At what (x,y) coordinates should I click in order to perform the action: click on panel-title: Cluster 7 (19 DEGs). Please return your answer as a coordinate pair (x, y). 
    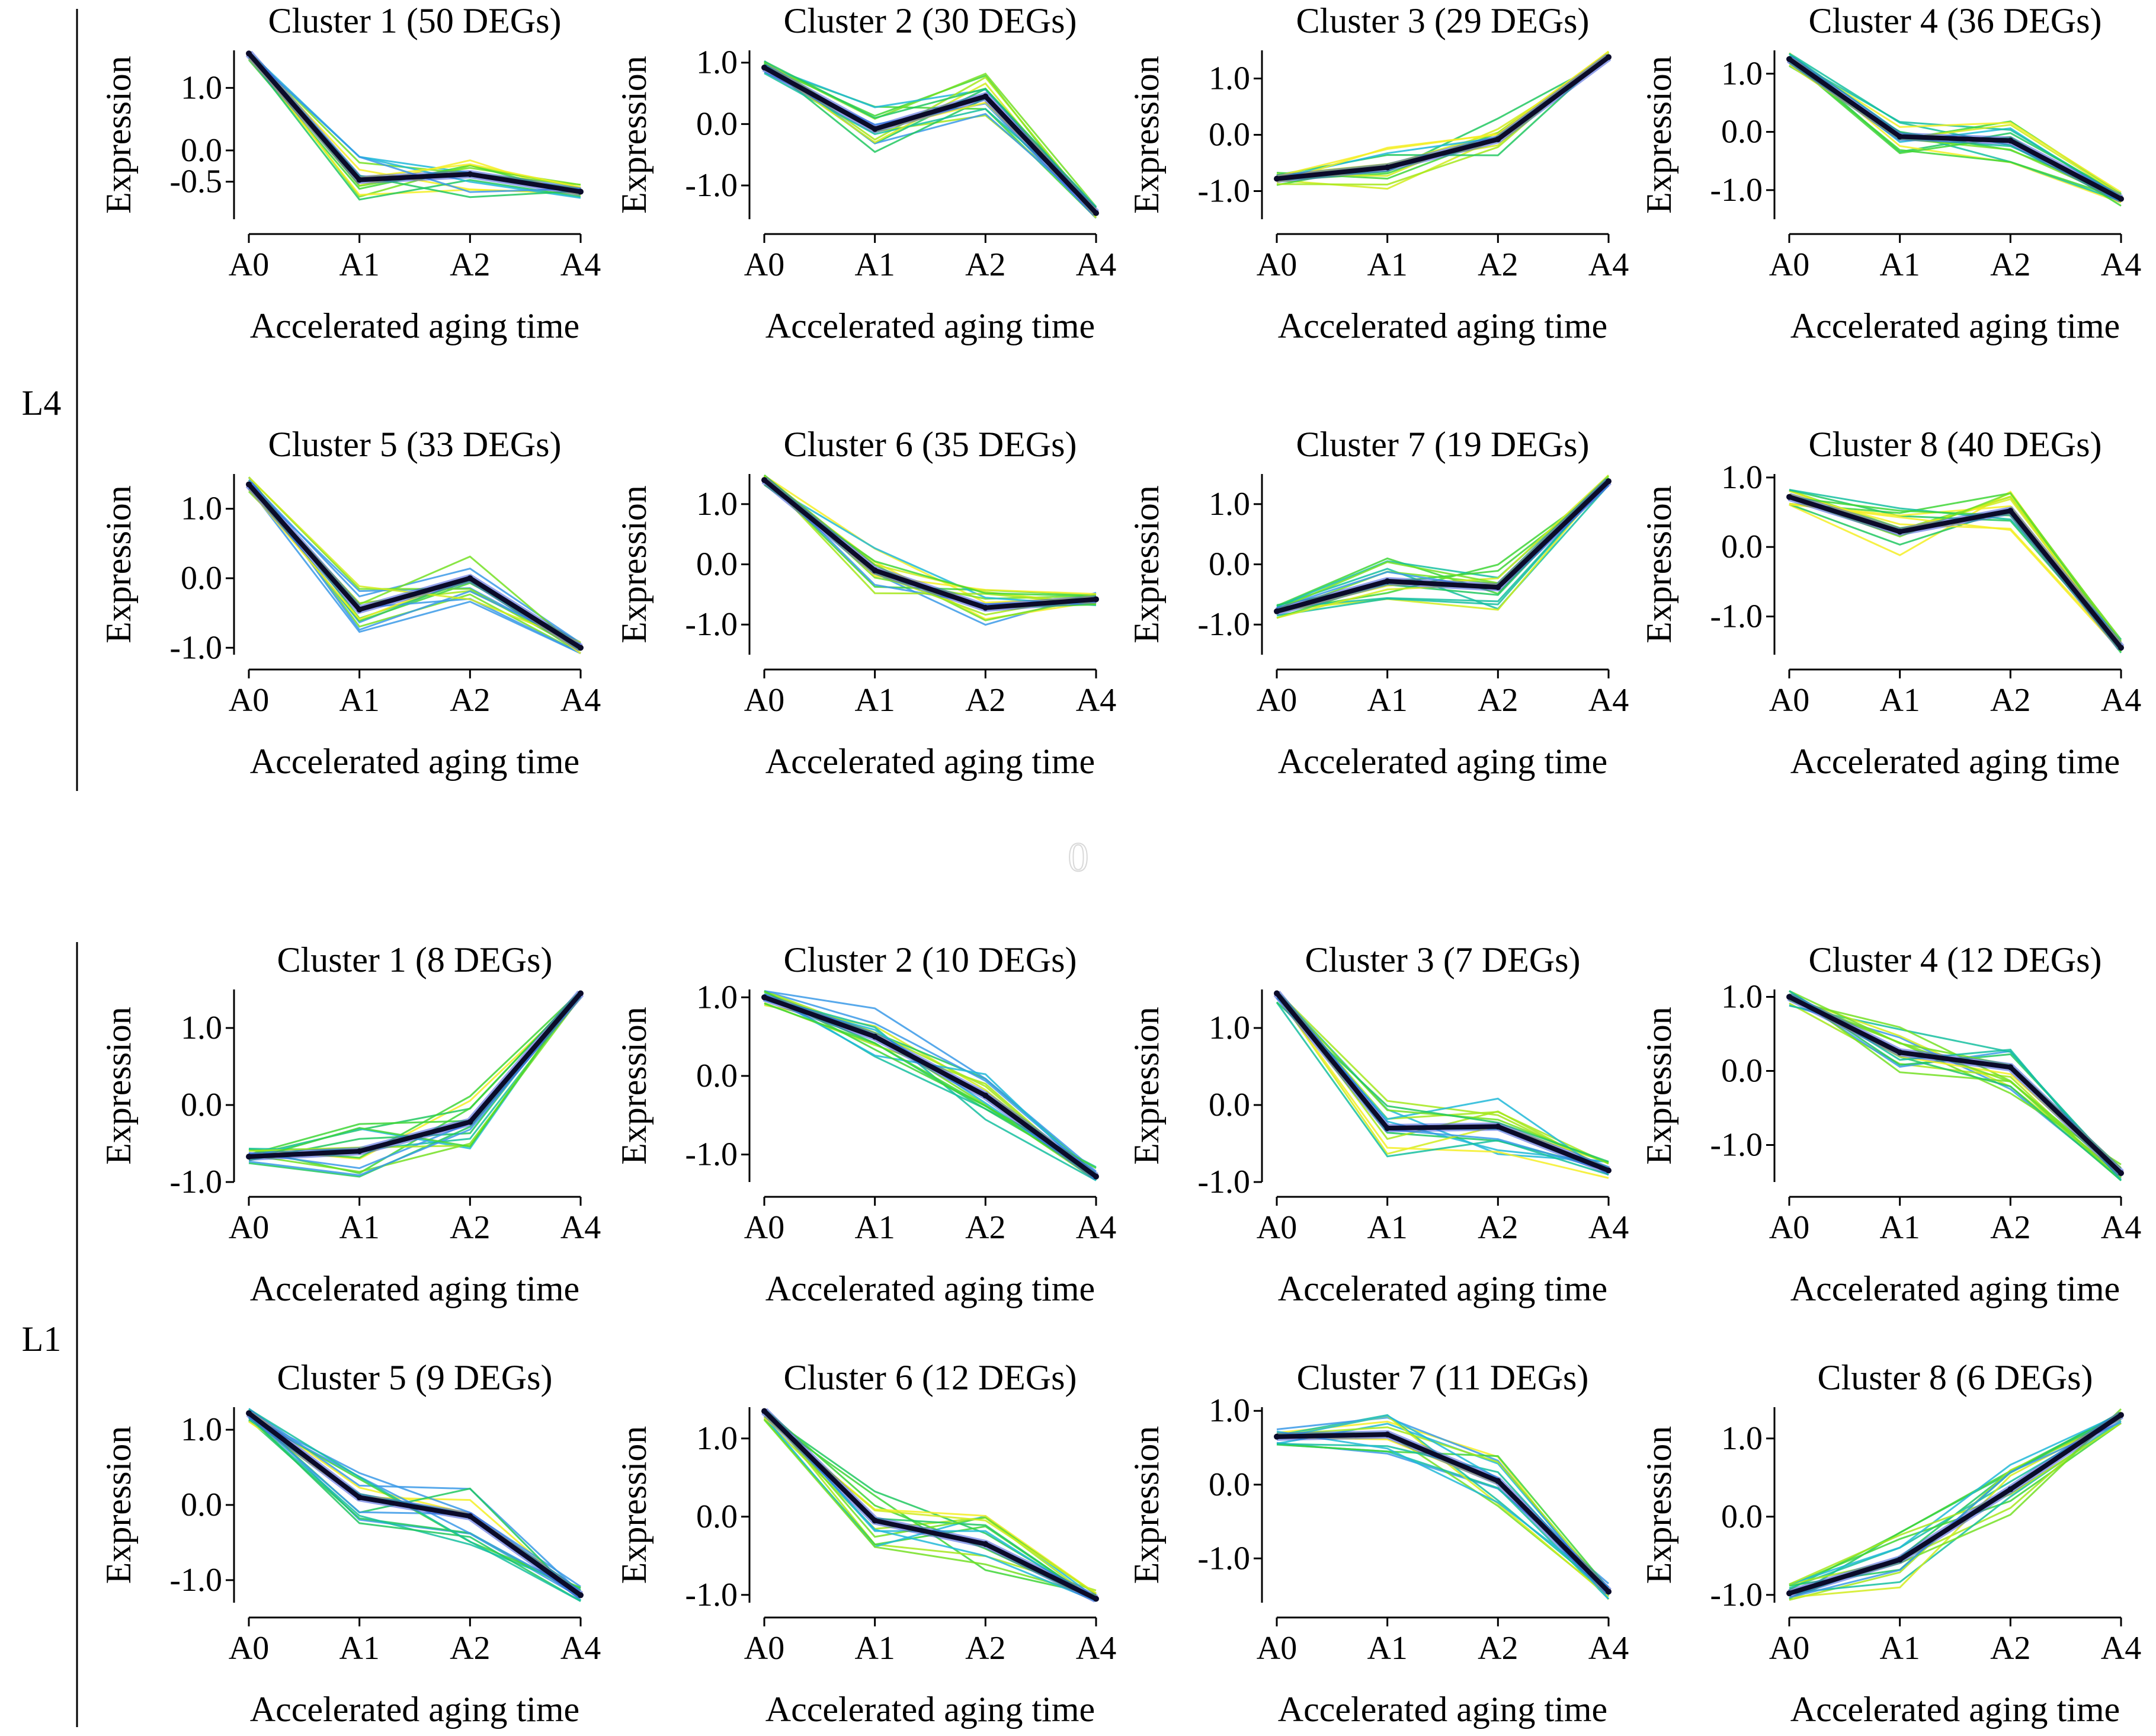
    Looking at the image, I should click on (1443, 445).